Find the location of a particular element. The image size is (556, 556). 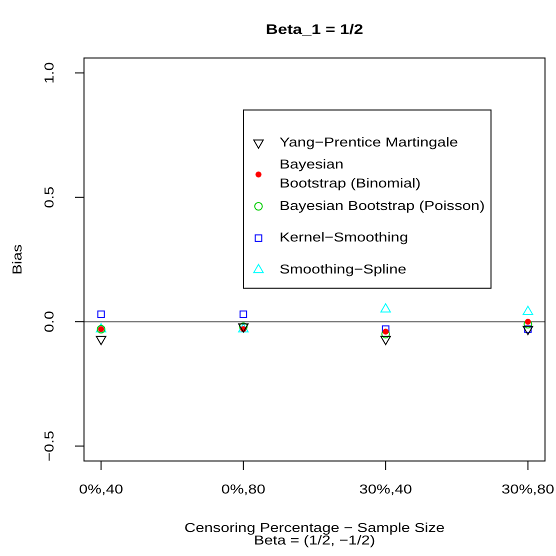

y-tick-label: 1.0 is located at coordinates (50, 73).